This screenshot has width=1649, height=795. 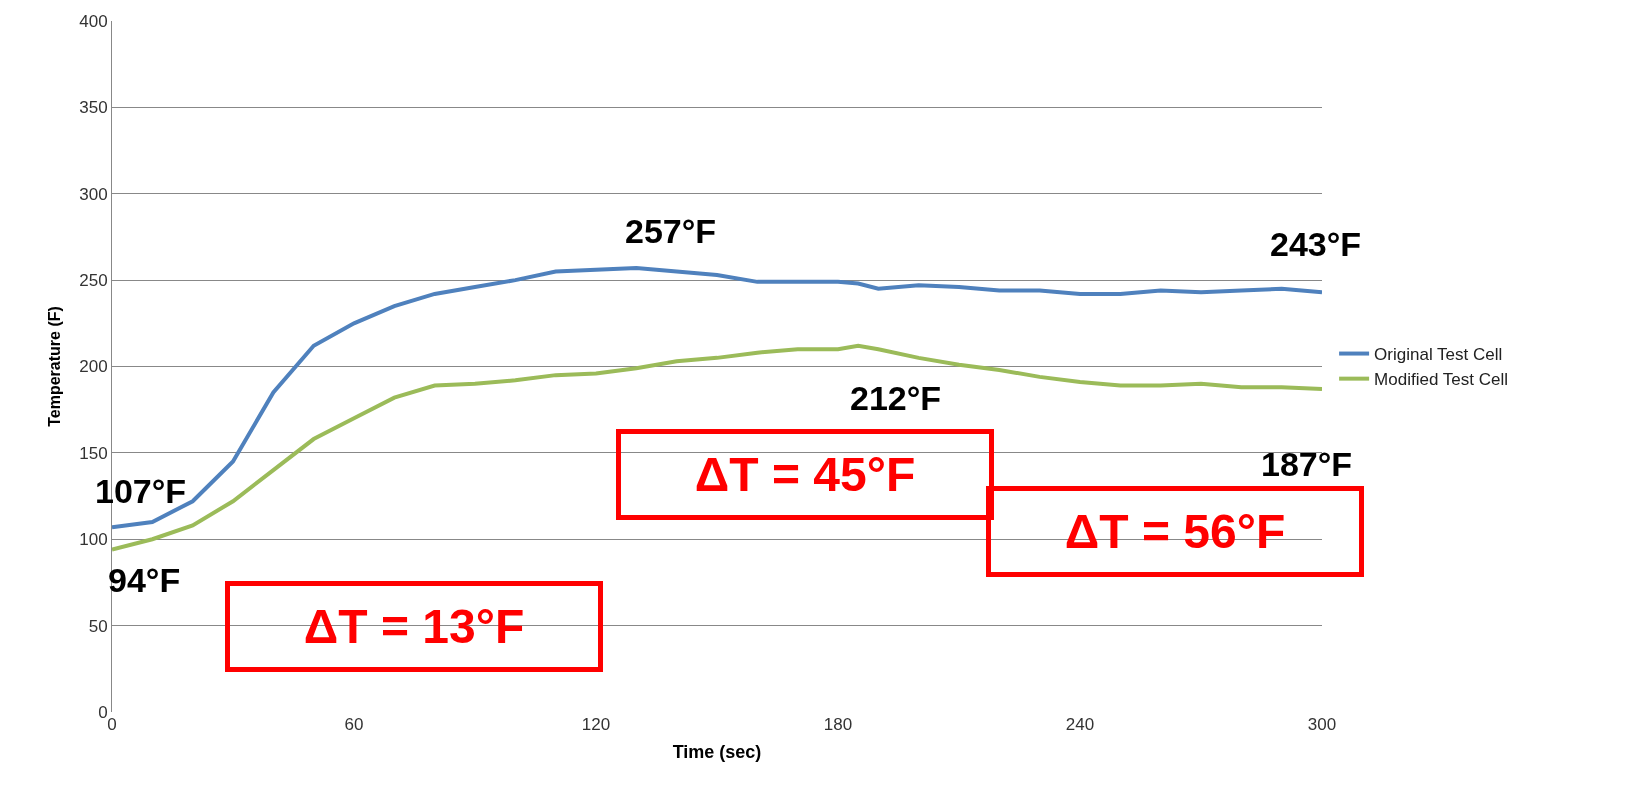 What do you see at coordinates (141, 491) in the screenshot?
I see `annotation: 107°F` at bounding box center [141, 491].